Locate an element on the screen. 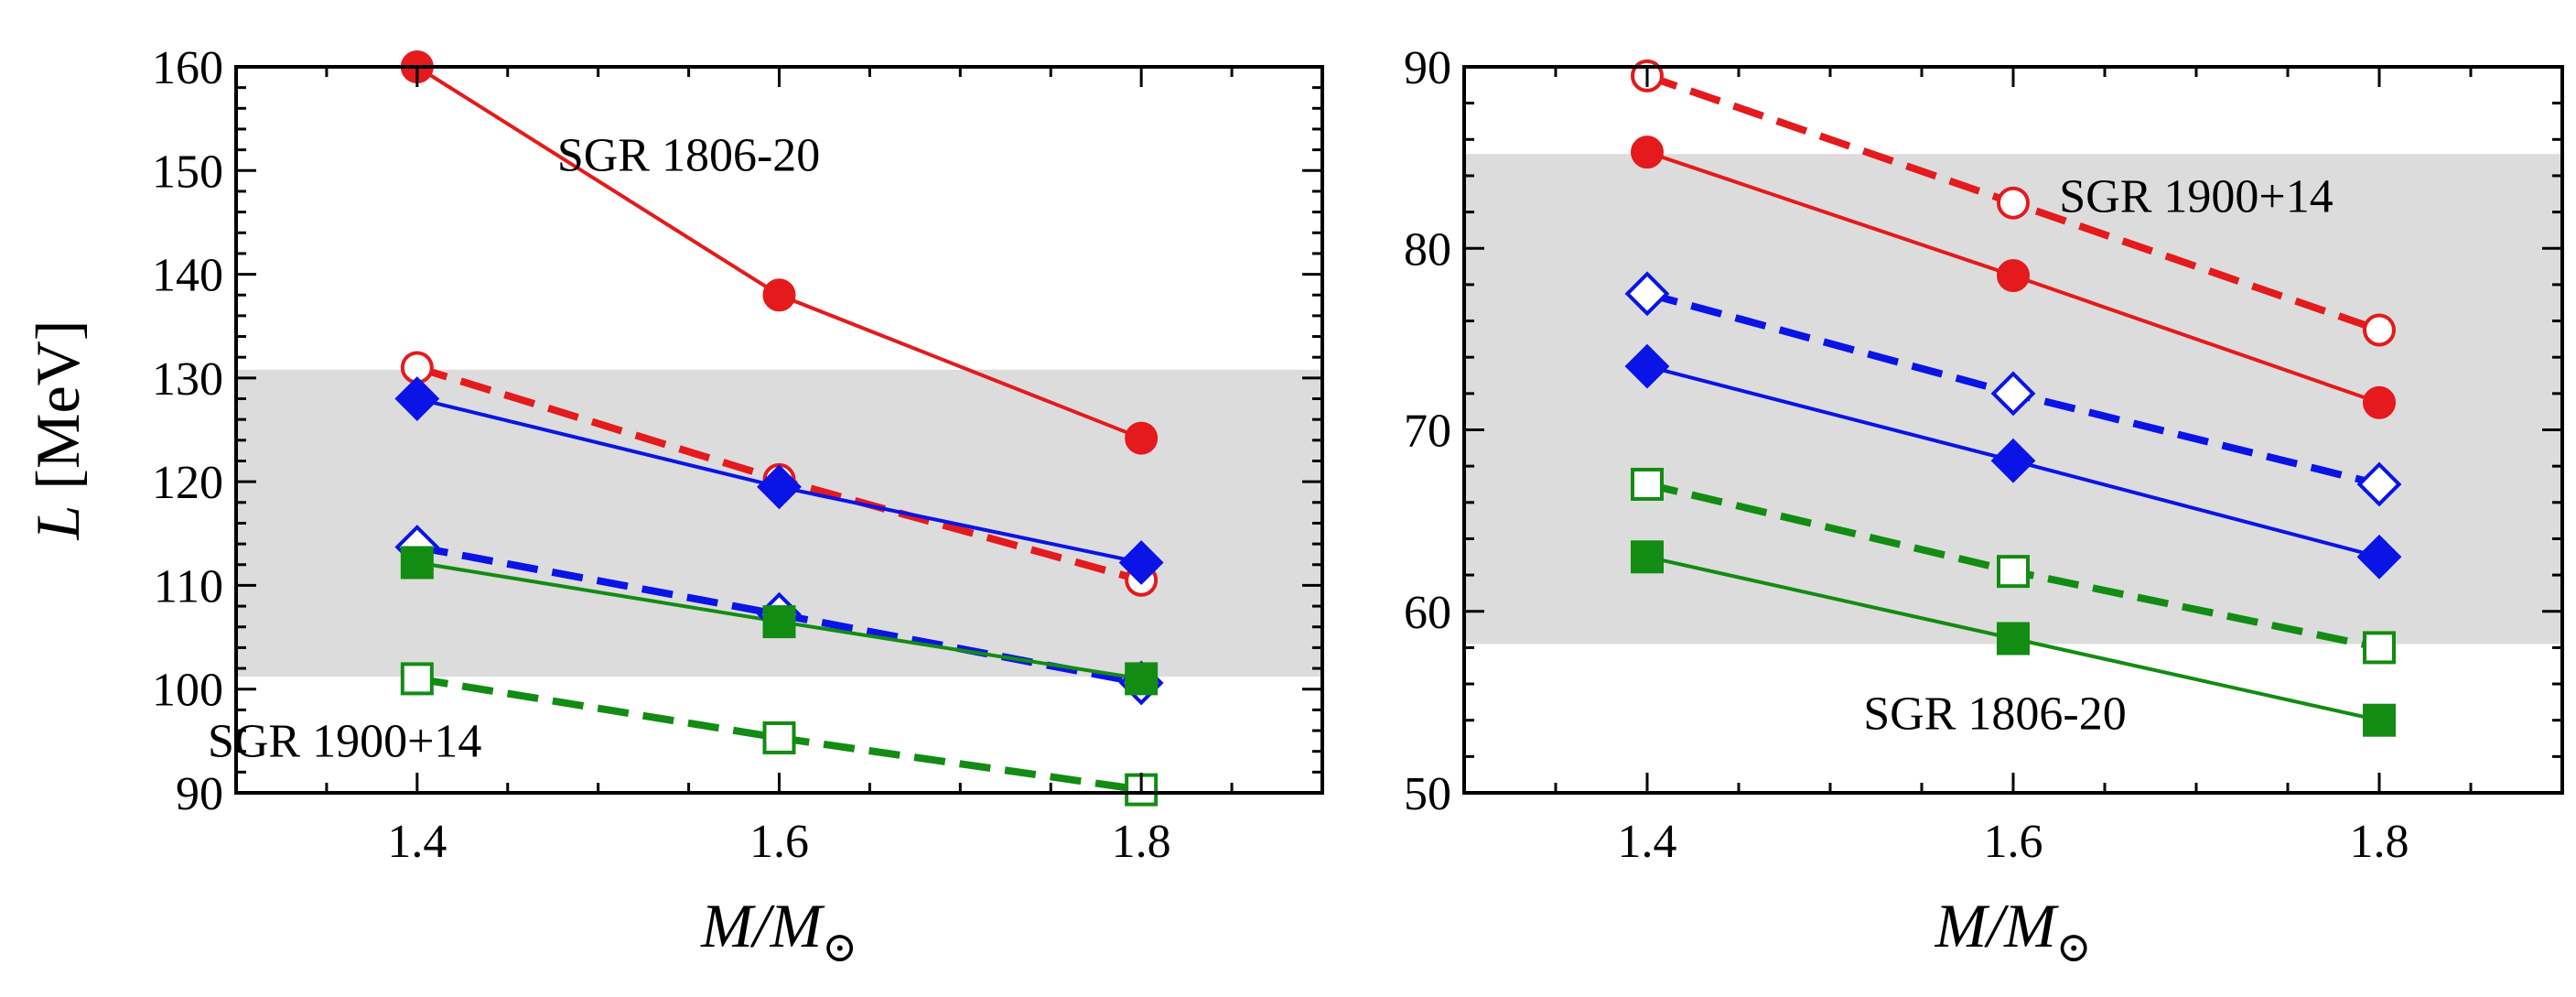 Image resolution: width=2576 pixels, height=997 pixels. y-tick-label: 110 is located at coordinates (188, 586).